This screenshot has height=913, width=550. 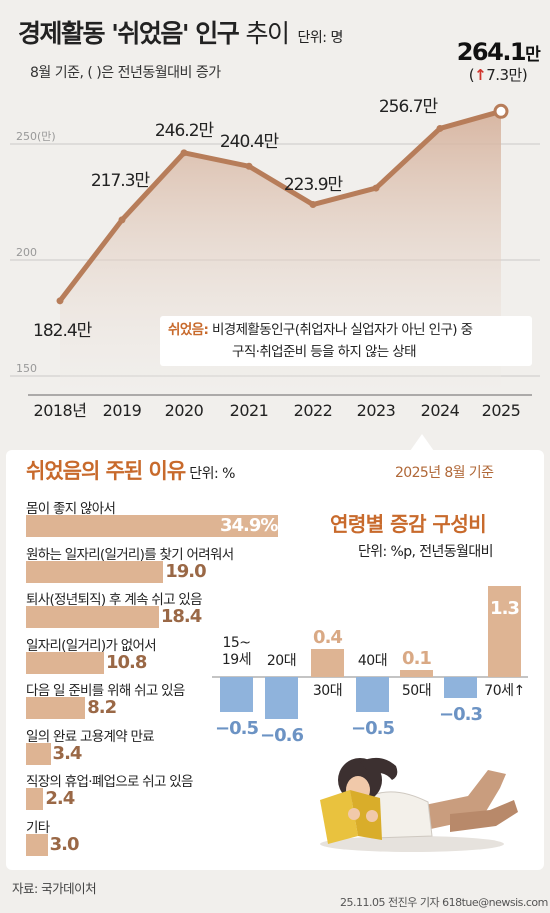 What do you see at coordinates (313, 410) in the screenshot?
I see `x-tick-label: 2022` at bounding box center [313, 410].